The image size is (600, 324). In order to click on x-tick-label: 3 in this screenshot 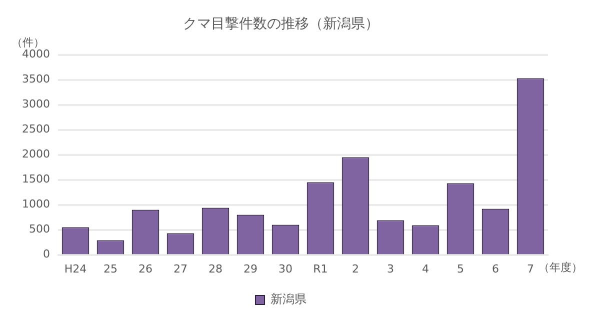, I will do `click(390, 269)`.